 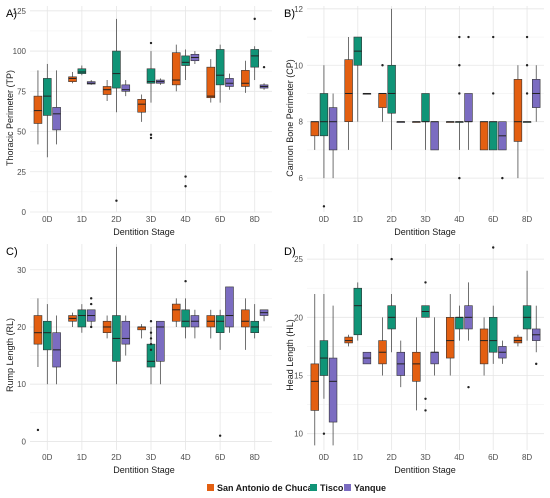 I want to click on panel-b-x-axis-title: Dentition Stage, so click(x=425, y=232).